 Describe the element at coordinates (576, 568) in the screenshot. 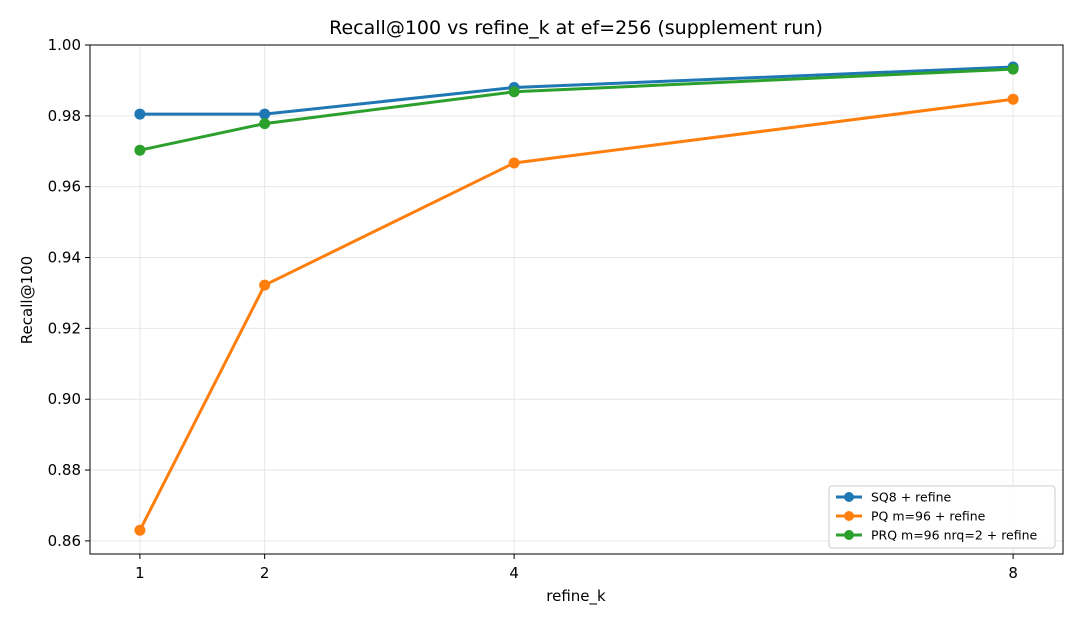

I see `x-axis-ticks: 1 2 4 8` at that location.